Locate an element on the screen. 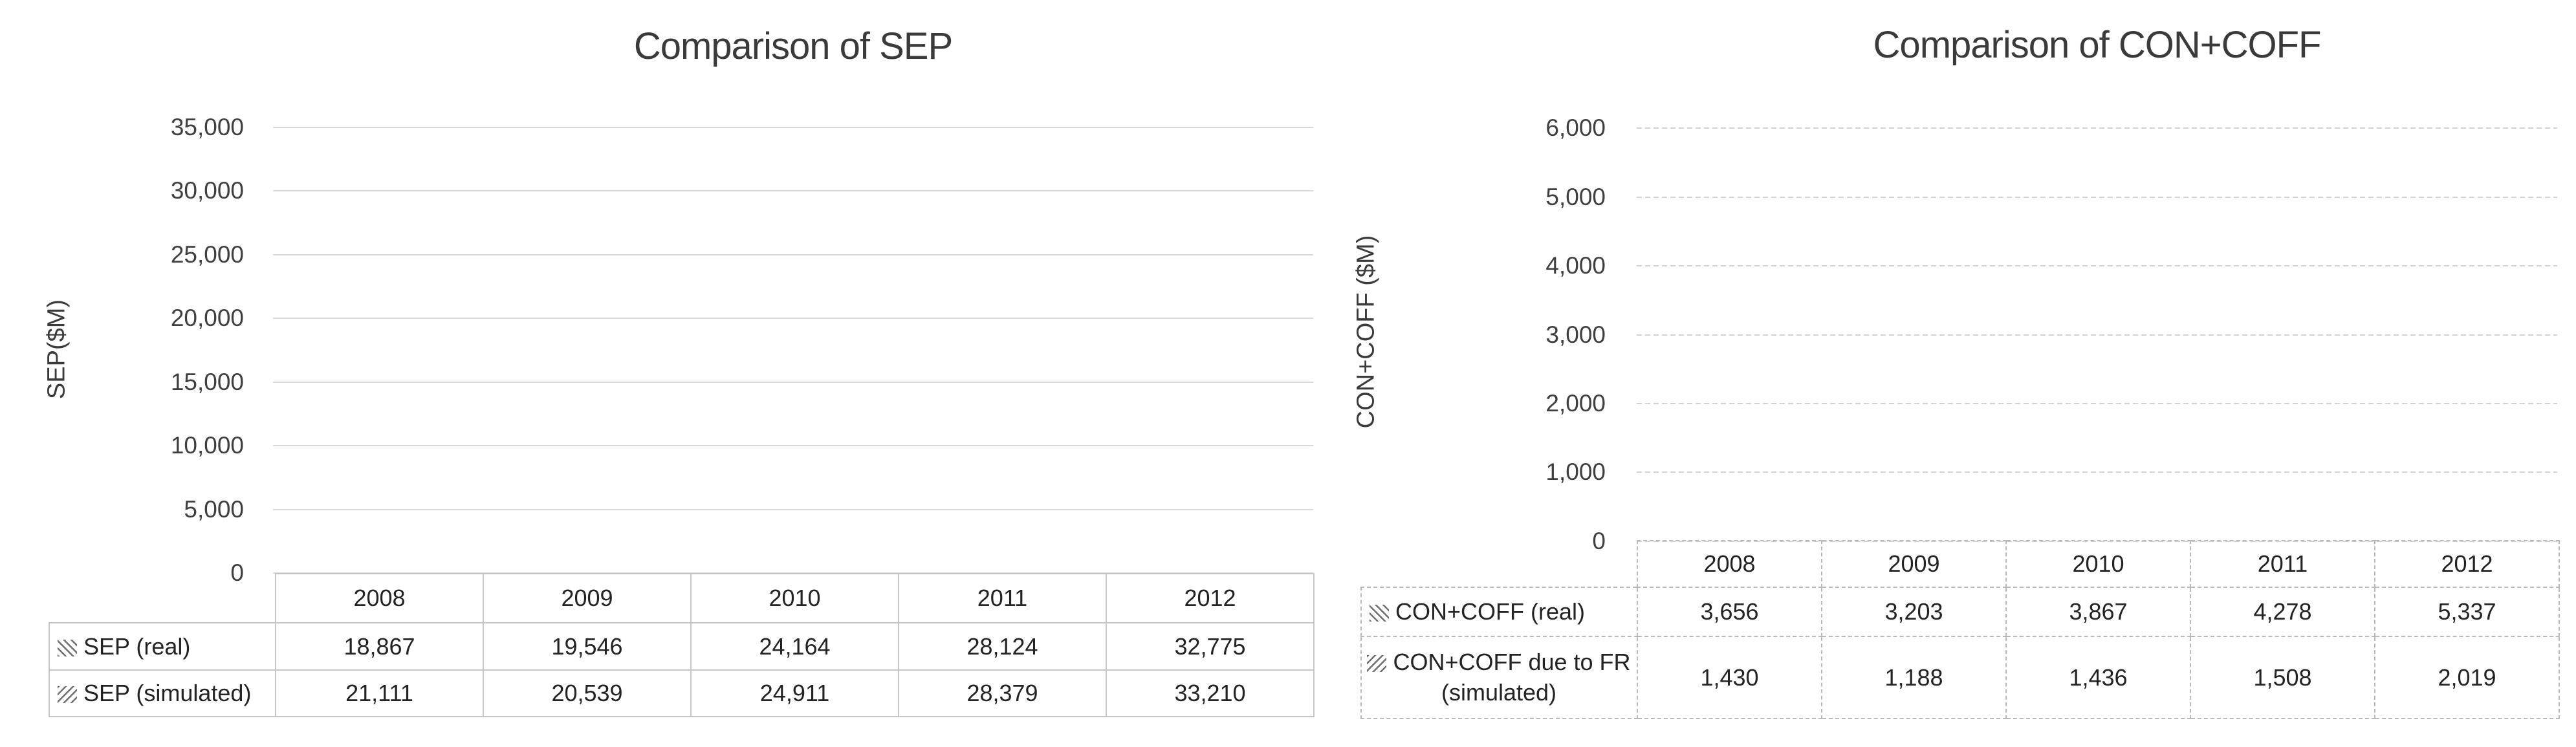 The width and height of the screenshot is (2576, 747). y-tick-label: 10,000 is located at coordinates (207, 445).